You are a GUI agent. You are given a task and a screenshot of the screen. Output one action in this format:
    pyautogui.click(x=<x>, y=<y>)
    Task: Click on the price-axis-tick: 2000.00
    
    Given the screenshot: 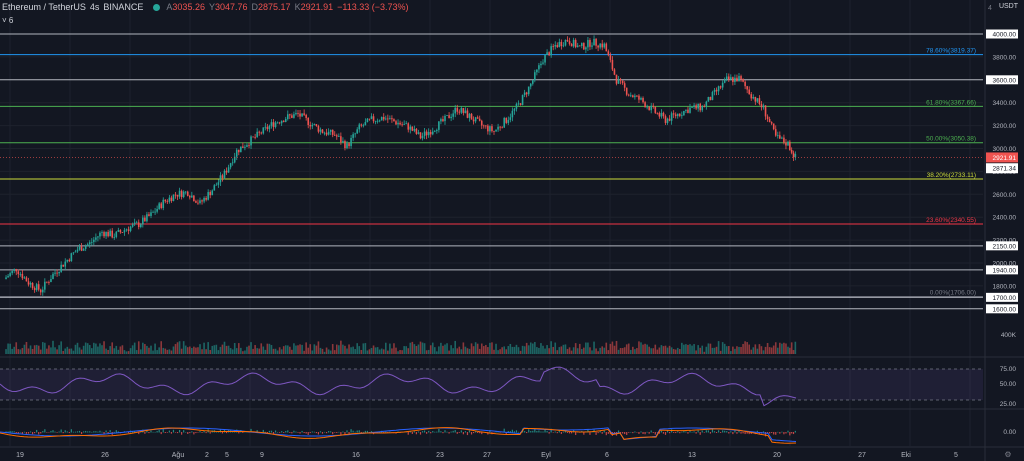 What is the action you would take?
    pyautogui.click(x=1005, y=264)
    